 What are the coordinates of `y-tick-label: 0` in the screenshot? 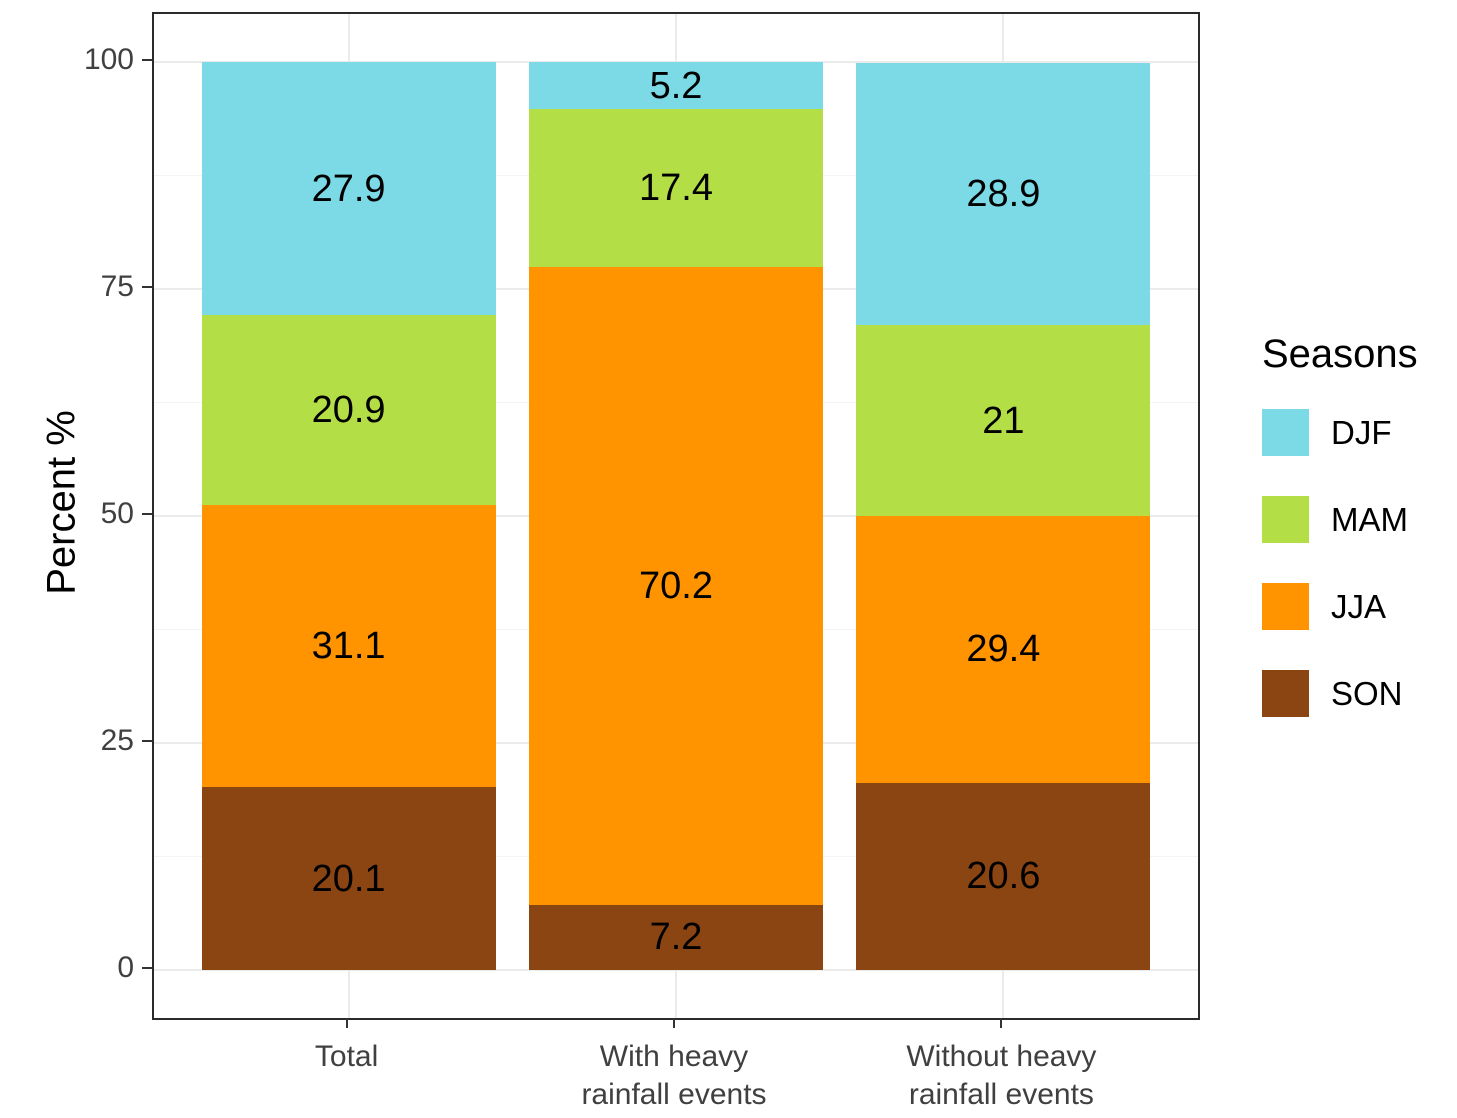 It's located at (125, 967).